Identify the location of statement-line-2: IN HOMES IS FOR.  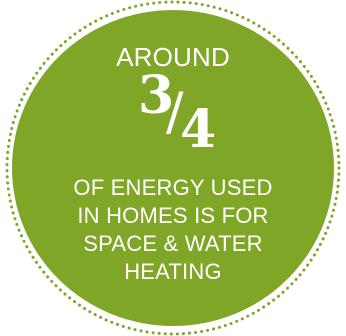
(173, 215).